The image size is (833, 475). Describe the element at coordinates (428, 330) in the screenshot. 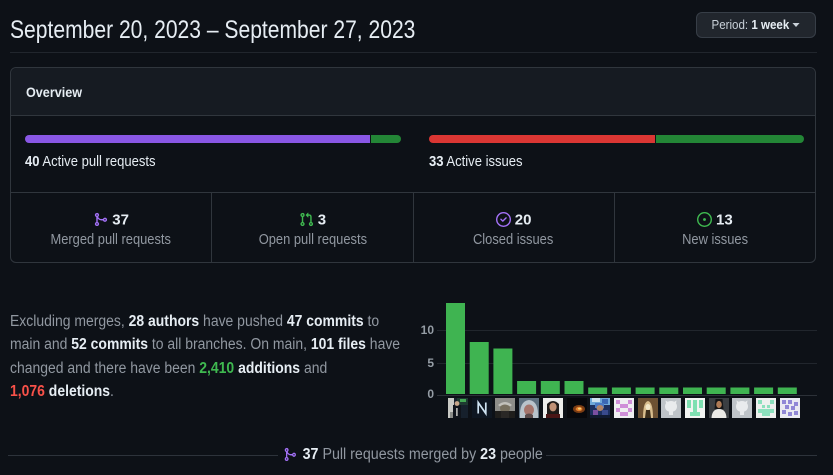

I see `svg-text: 10` at that location.